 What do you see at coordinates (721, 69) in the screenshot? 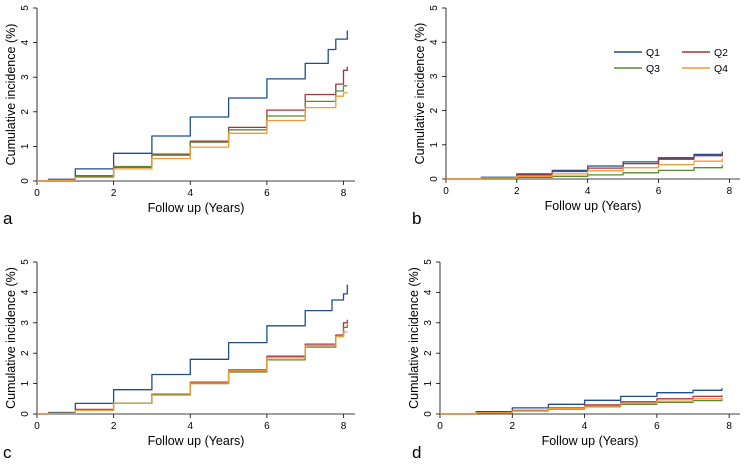
I see `legend-label-q4: Q4` at bounding box center [721, 69].